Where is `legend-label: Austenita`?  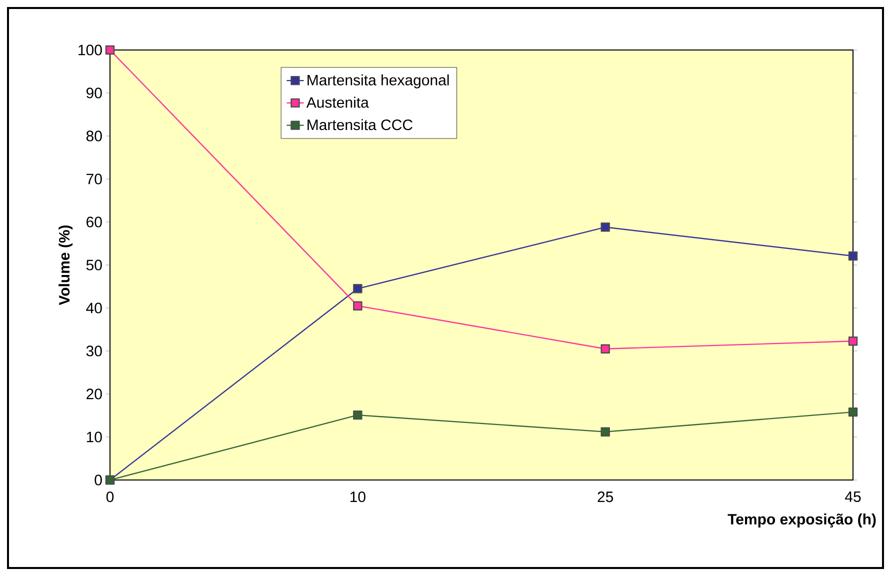 legend-label: Austenita is located at coordinates (337, 102).